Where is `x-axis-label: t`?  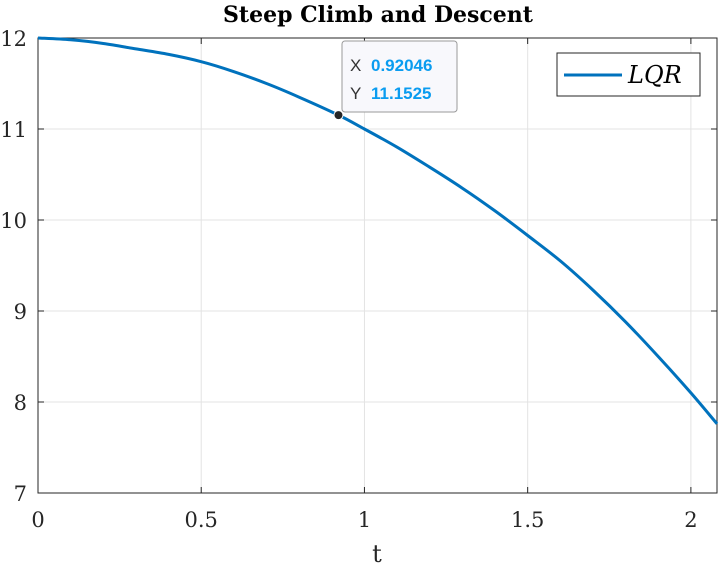
x-axis-label: t is located at coordinates (377, 553).